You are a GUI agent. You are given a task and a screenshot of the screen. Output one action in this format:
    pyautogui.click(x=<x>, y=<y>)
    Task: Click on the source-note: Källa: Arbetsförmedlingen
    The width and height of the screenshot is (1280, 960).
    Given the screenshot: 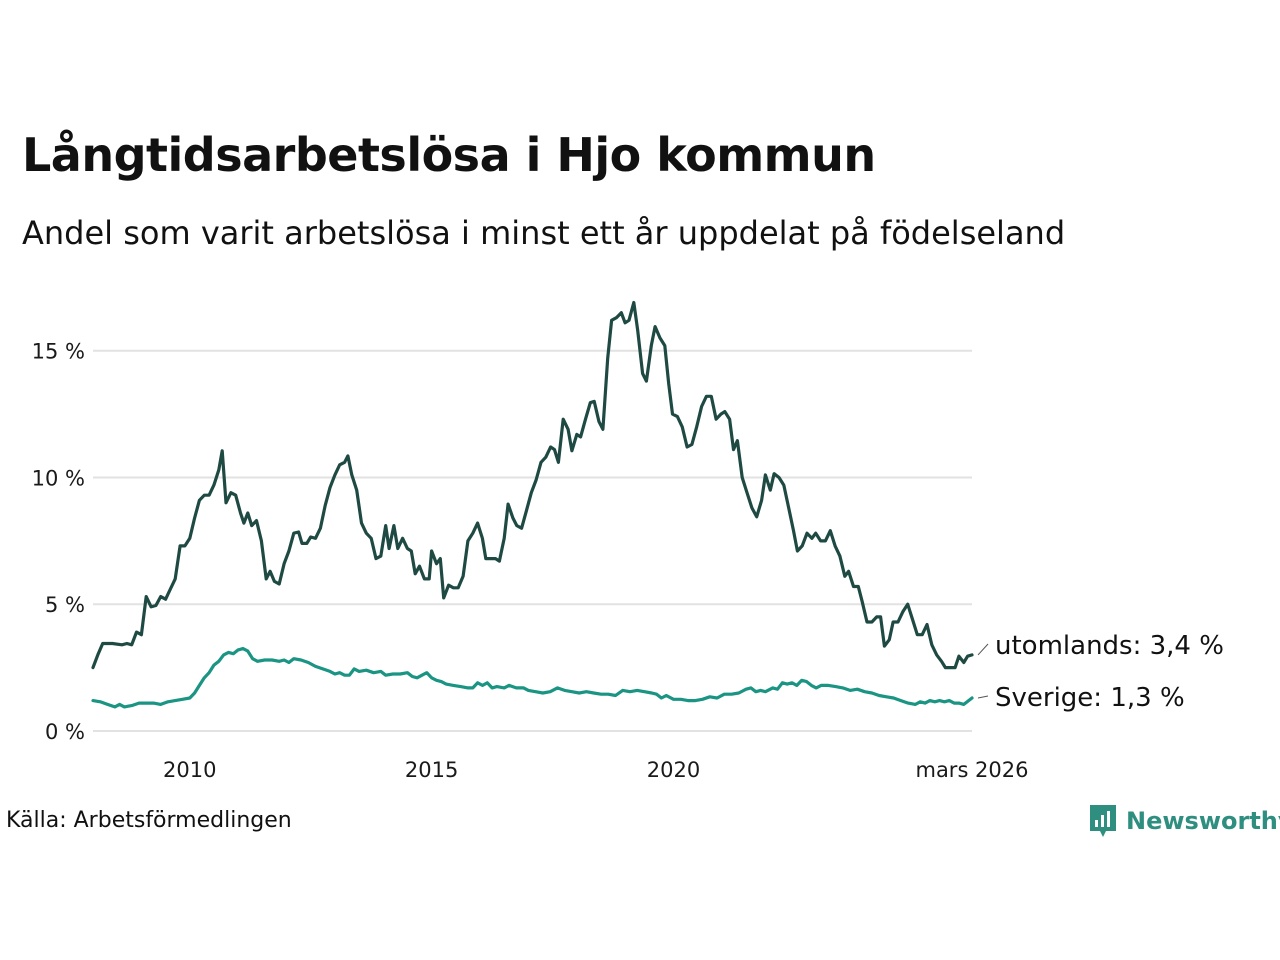 What is the action you would take?
    pyautogui.click(x=149, y=820)
    